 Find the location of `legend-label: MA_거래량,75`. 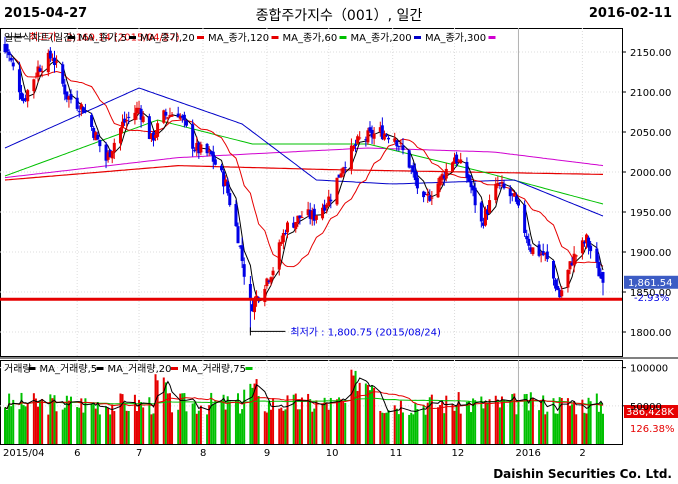

legend-label: MA_거래량,75 is located at coordinates (214, 369).